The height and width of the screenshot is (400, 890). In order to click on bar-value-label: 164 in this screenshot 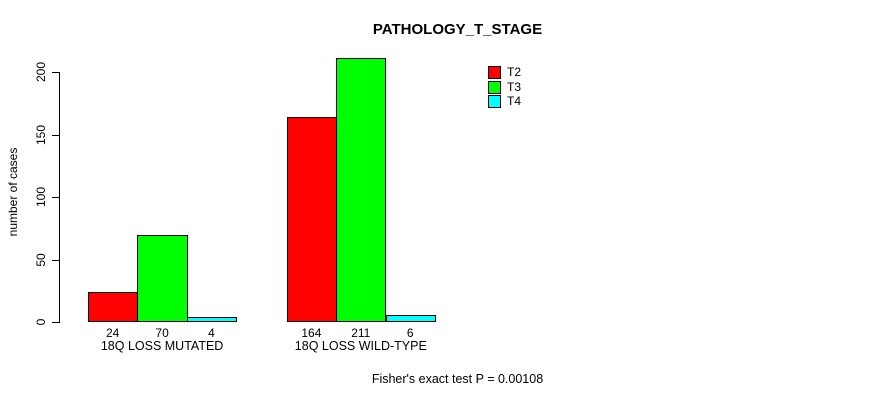, I will do `click(311, 333)`.